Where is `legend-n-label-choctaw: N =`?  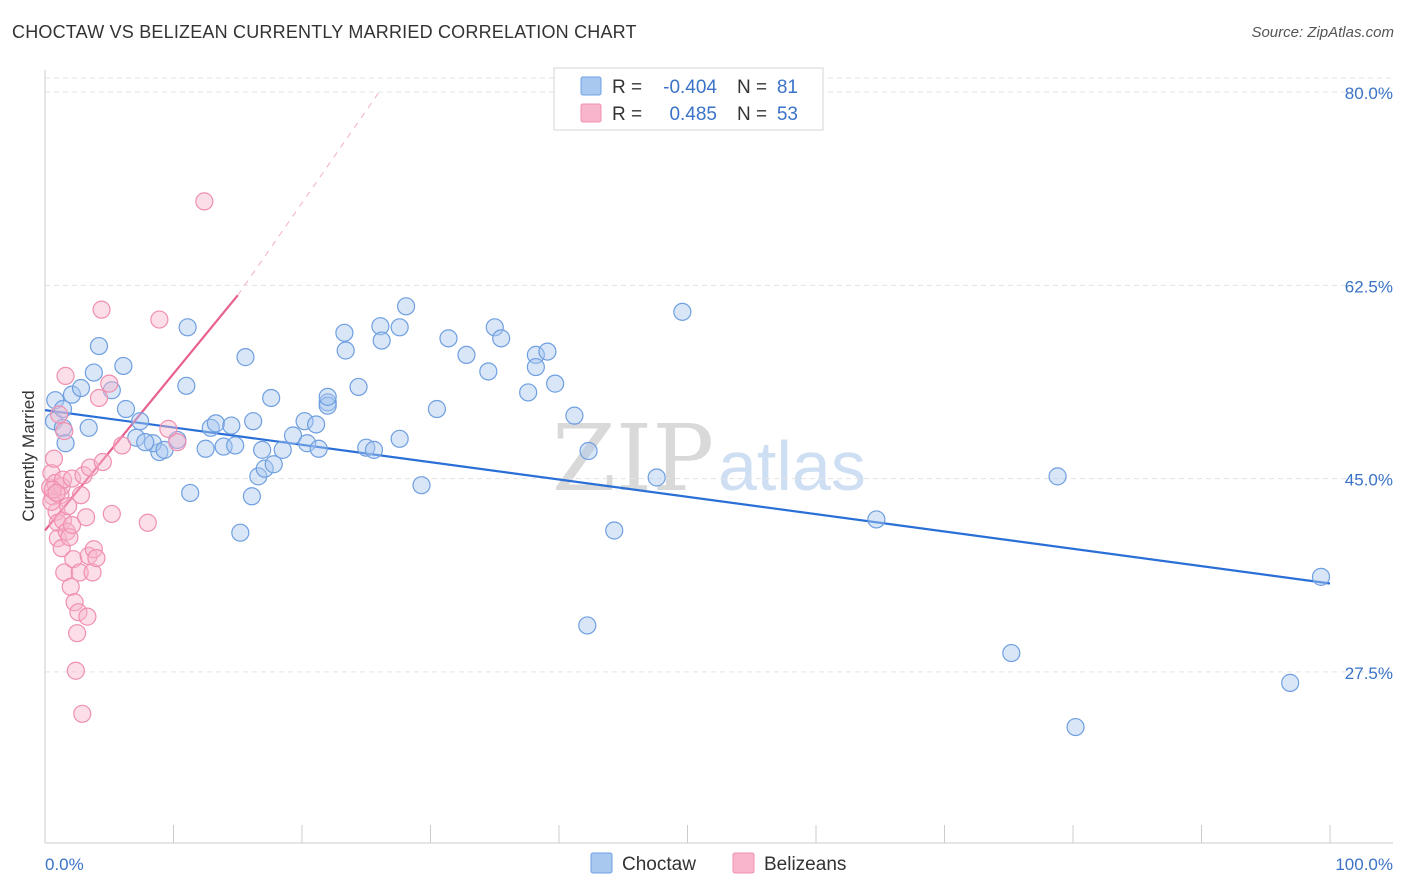
legend-n-label-choctaw: N = is located at coordinates (752, 87).